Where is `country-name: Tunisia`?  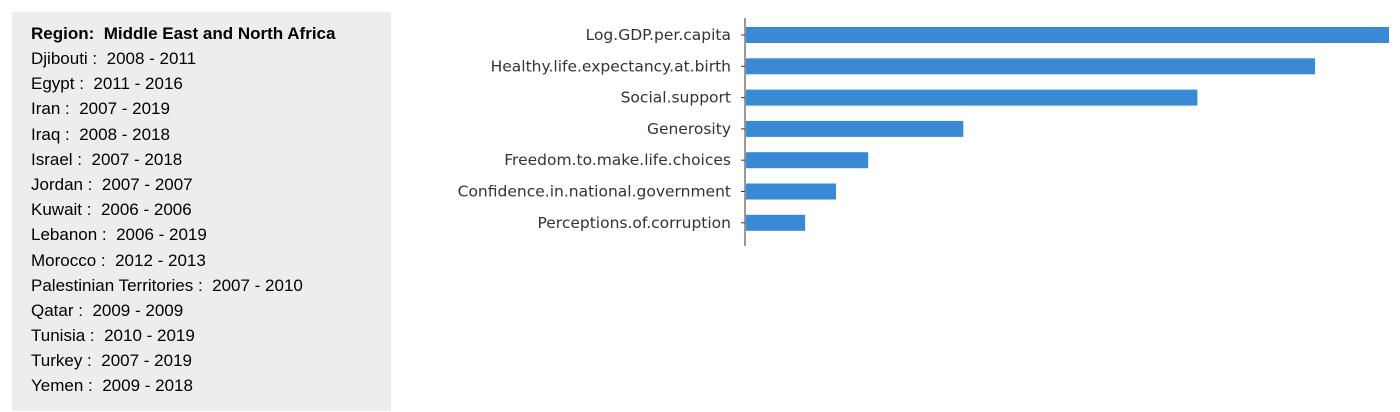 country-name: Tunisia is located at coordinates (58, 336).